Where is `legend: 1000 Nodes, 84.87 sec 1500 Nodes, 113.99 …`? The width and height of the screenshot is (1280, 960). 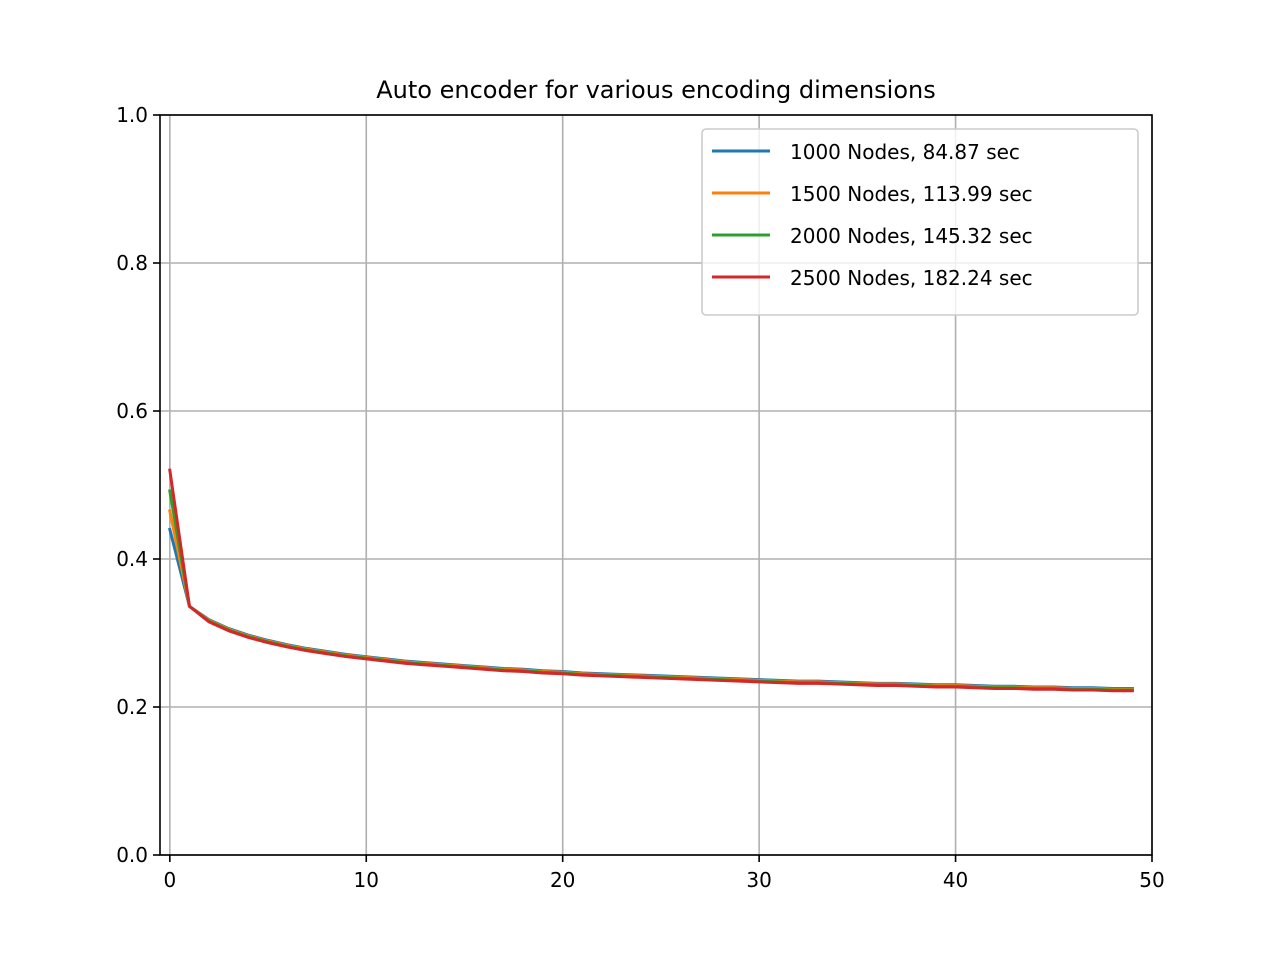 legend: 1000 Nodes, 84.87 sec 1500 Nodes, 113.99 … is located at coordinates (920, 222).